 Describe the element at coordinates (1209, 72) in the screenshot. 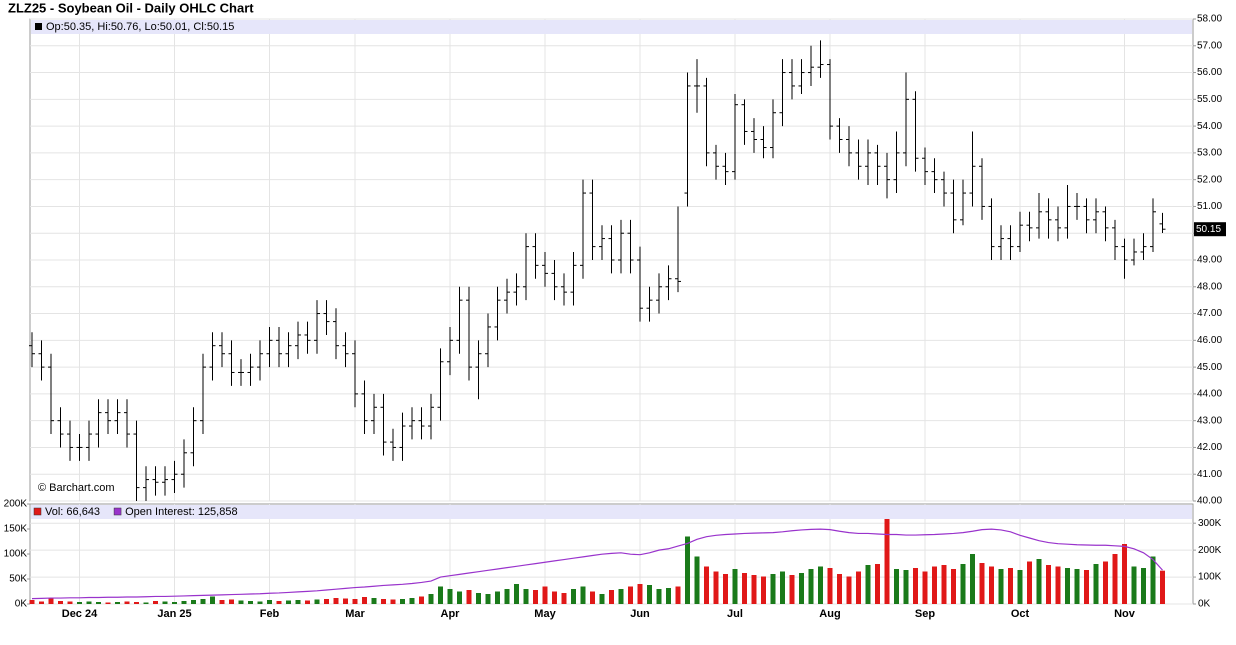

I see `y-tick-label: 56.00` at that location.